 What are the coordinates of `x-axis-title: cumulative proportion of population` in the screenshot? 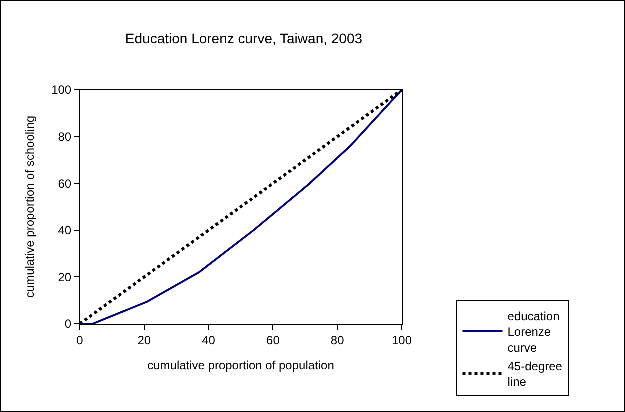 It's located at (241, 365).